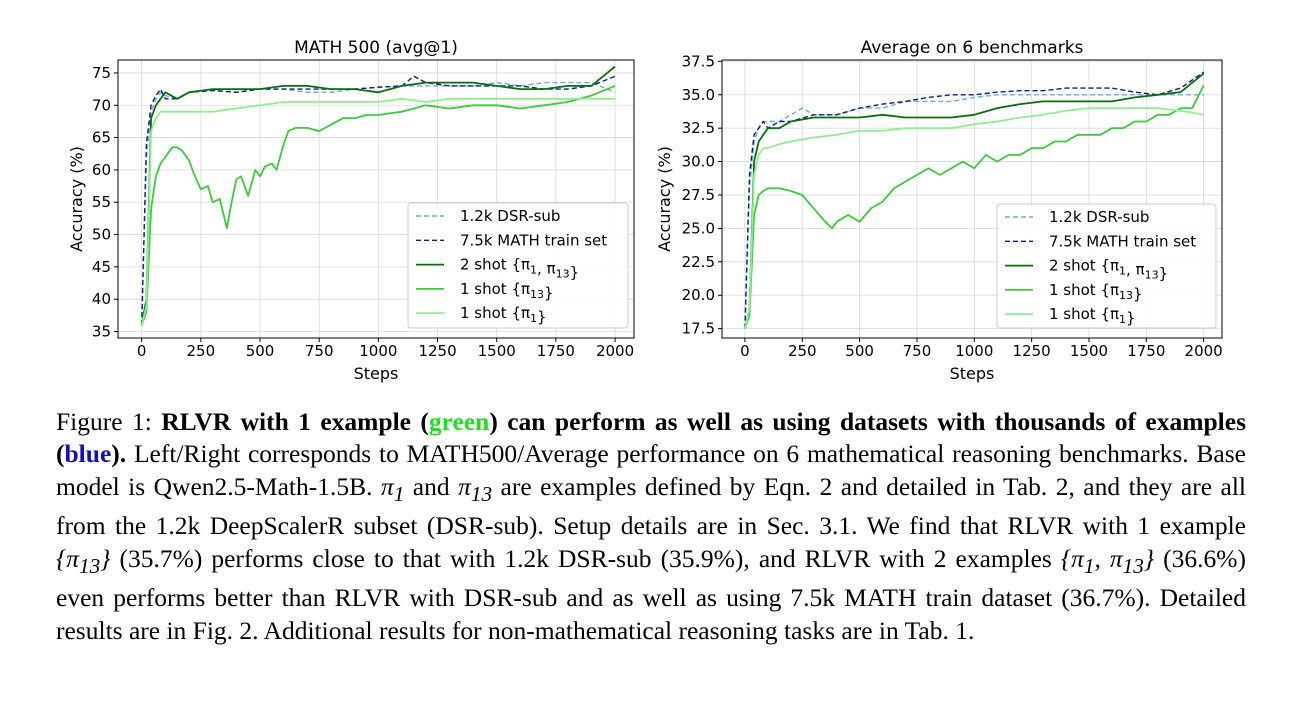  Describe the element at coordinates (101, 332) in the screenshot. I see `y-tick-label: 35` at that location.